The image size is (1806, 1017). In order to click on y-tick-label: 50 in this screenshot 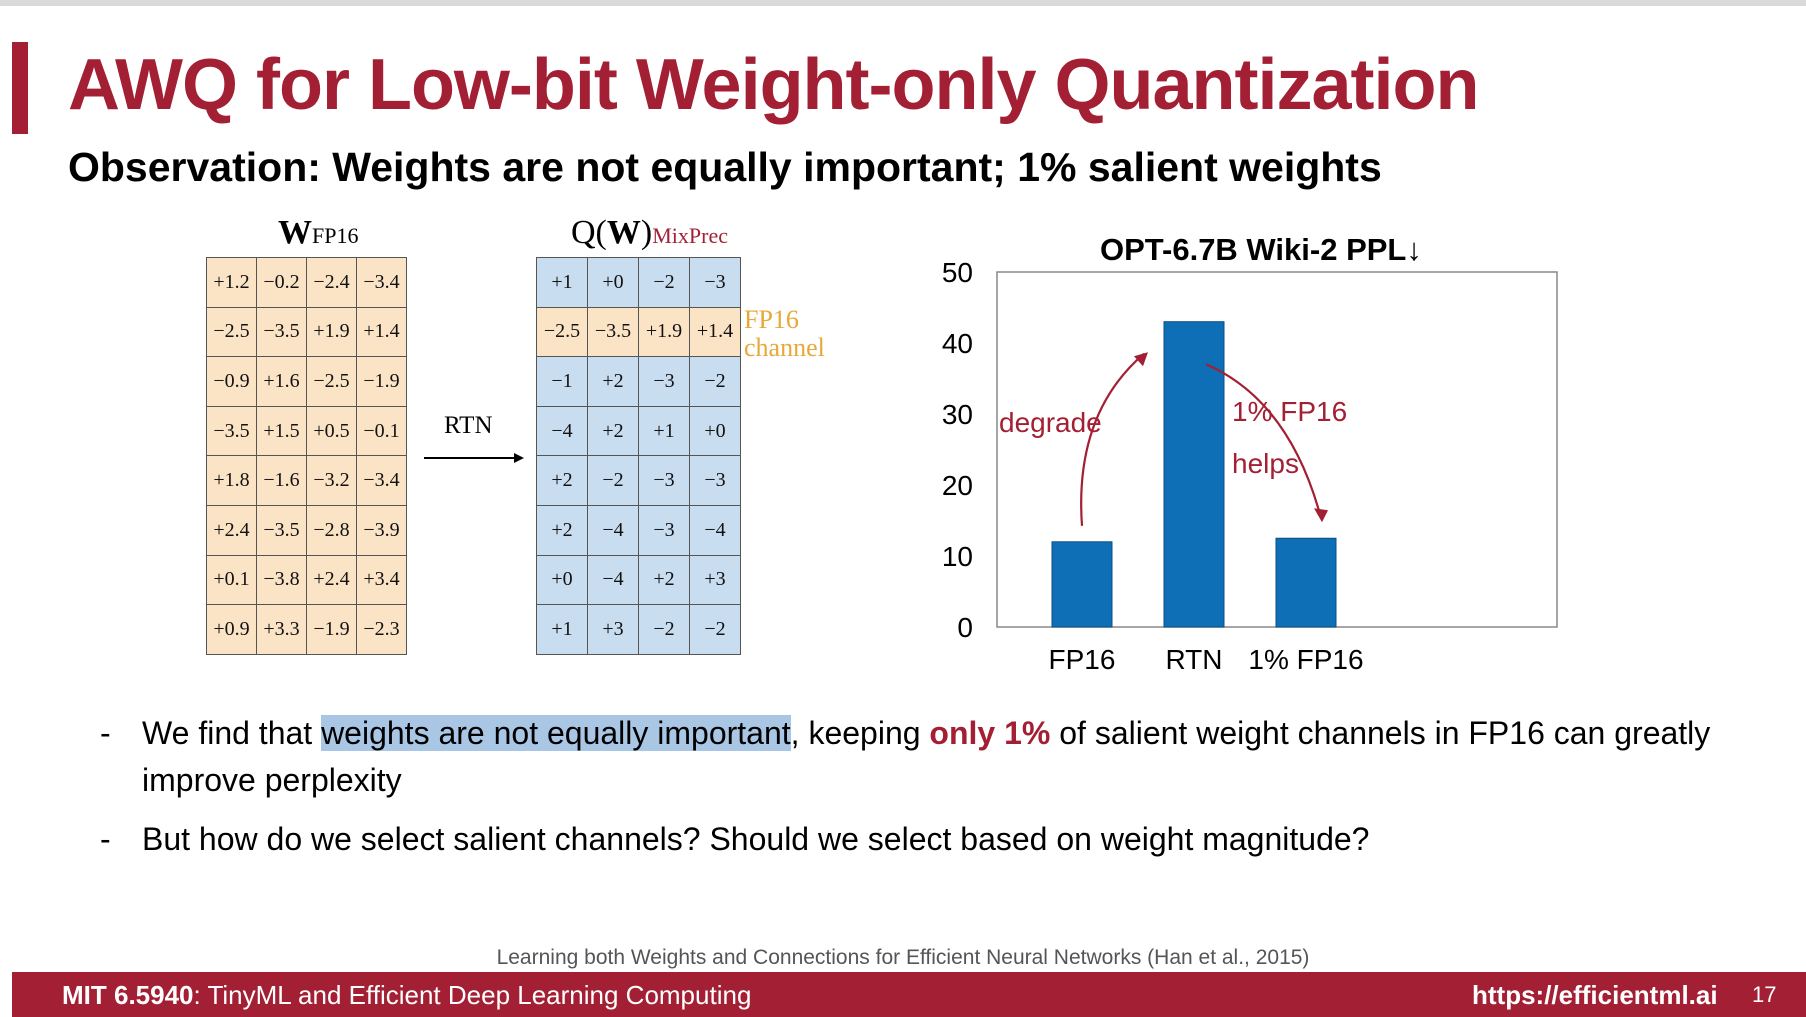, I will do `click(957, 272)`.